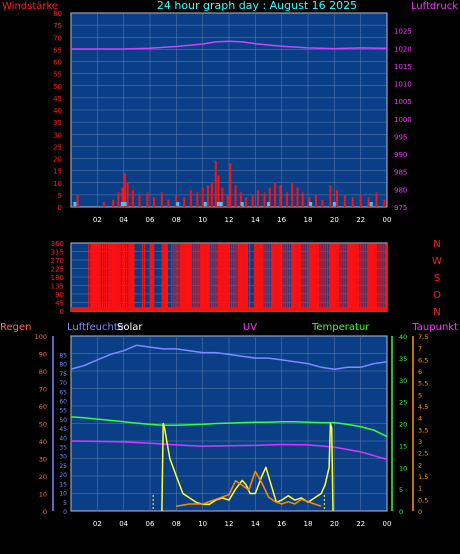  Describe the element at coordinates (403, 381) in the screenshot. I see `temperature-tick-label: 30` at that location.